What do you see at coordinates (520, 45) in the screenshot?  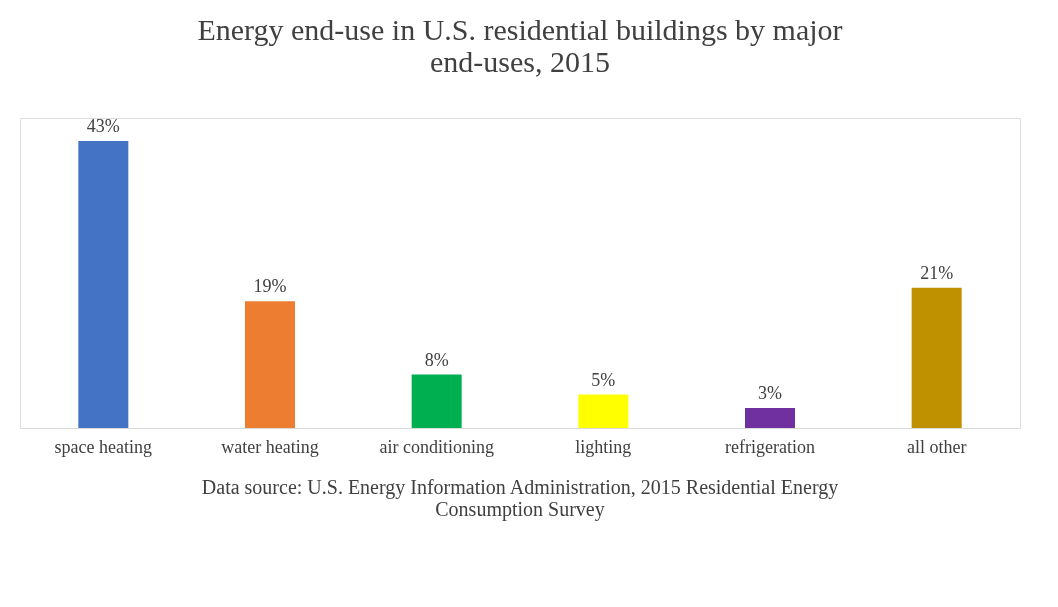 I see `chart-title: Energy end-use in U.S. residential buildings by major end-uses, 2015` at bounding box center [520, 45].